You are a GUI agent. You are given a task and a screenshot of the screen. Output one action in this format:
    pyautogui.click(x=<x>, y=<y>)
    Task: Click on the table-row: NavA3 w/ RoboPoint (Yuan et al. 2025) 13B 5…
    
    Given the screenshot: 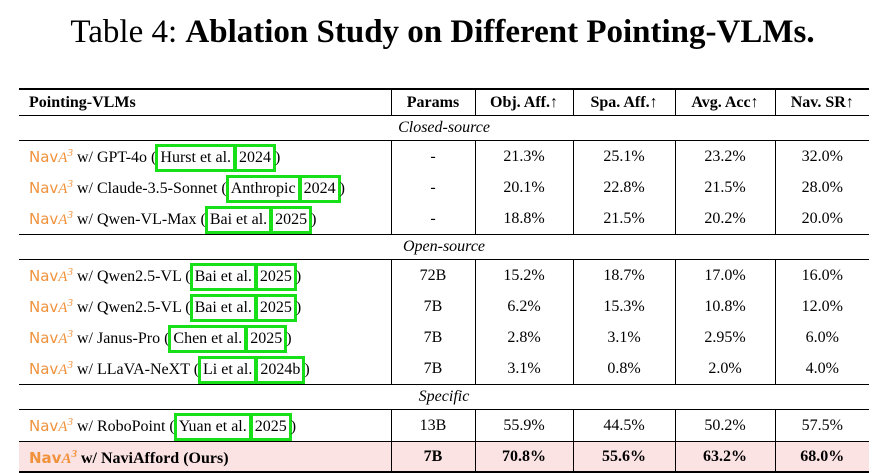 What is the action you would take?
    pyautogui.click(x=444, y=425)
    